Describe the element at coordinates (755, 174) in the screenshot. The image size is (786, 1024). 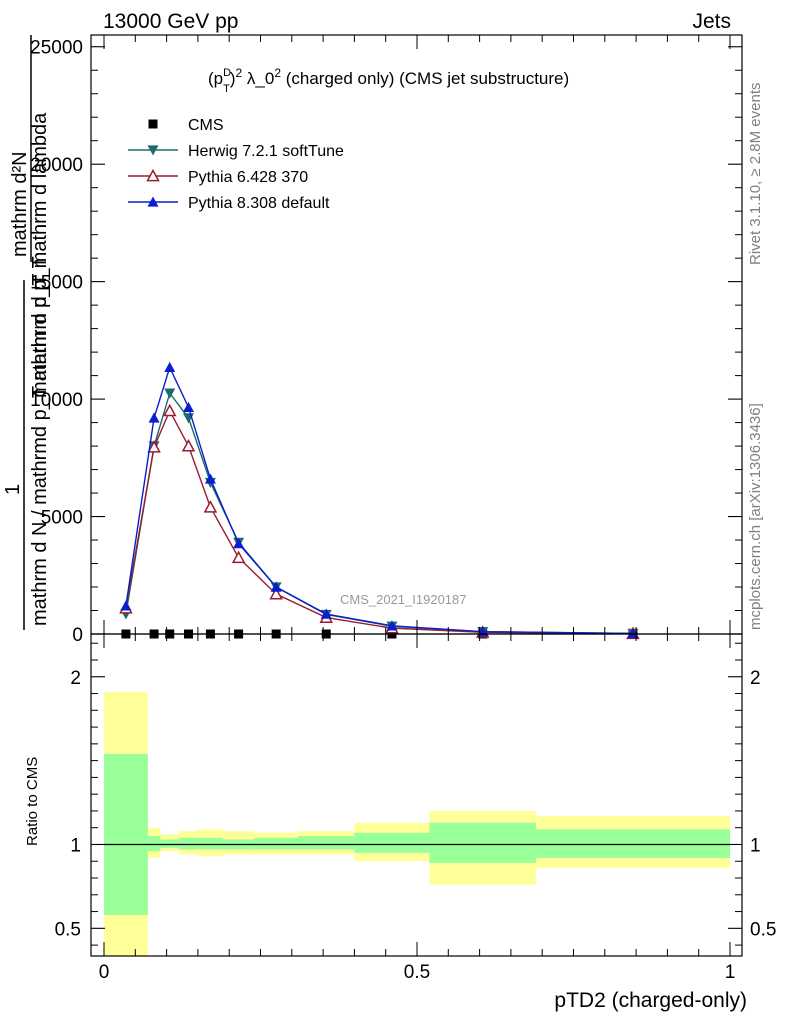
I see `rivet-label: Rivet 3.1.10, ≥ 2.8M events` at that location.